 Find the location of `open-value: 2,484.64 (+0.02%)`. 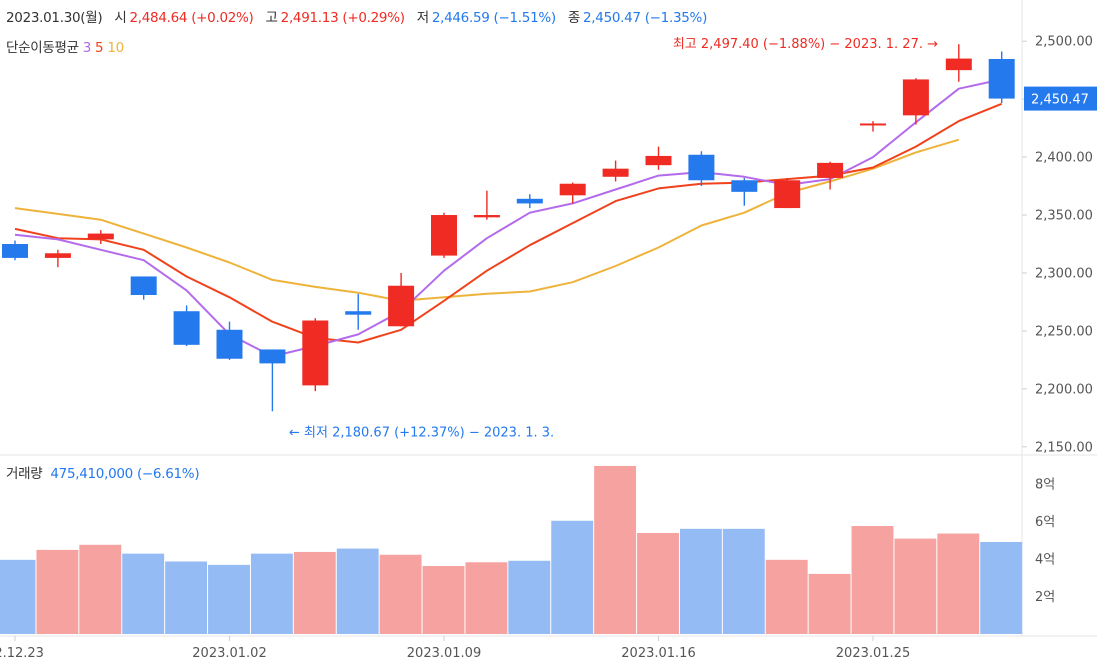

open-value: 2,484.64 (+0.02%) is located at coordinates (191, 18).